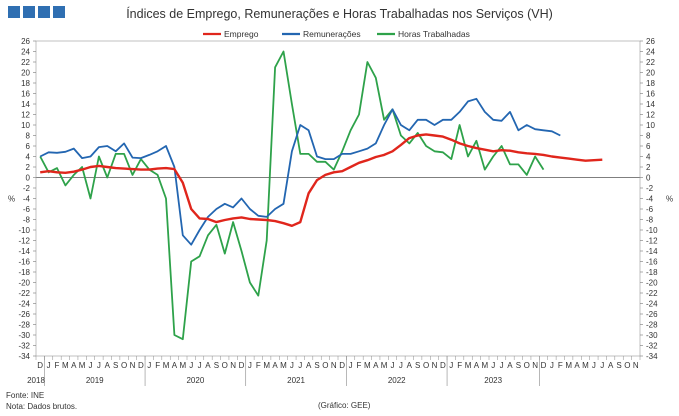  Describe the element at coordinates (650, 62) in the screenshot. I see `y-tick-label-right: 22` at that location.